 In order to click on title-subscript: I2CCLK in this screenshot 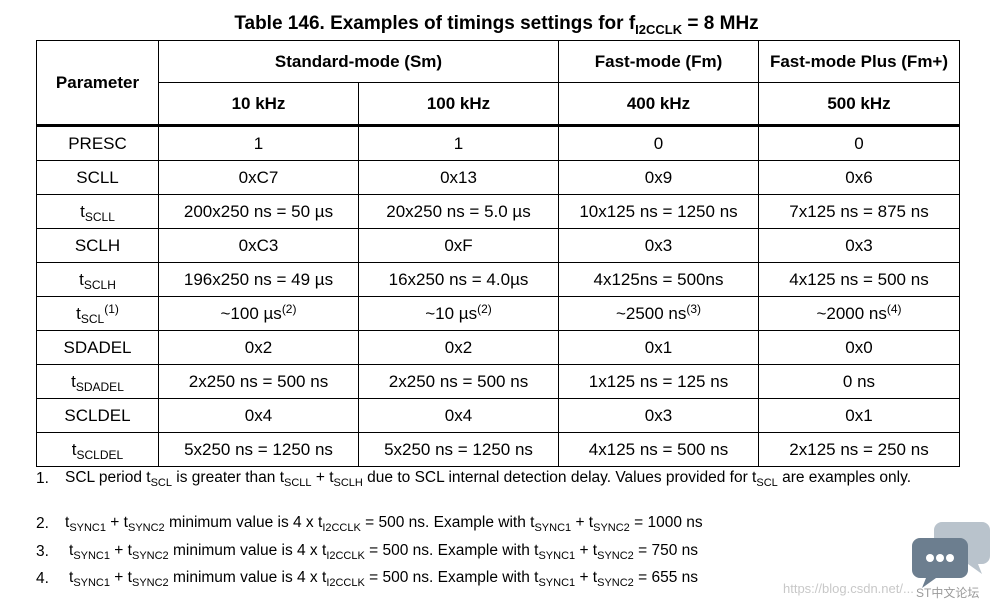, I will do `click(659, 29)`.